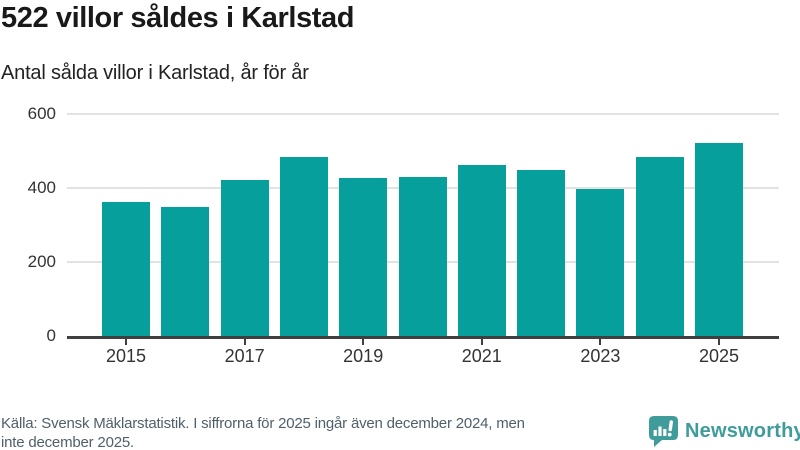  I want to click on y-axis-label-400: 400, so click(41, 187).